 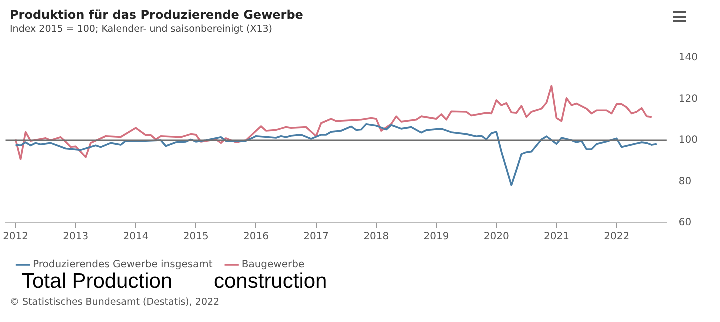 I want to click on y-tick-label: 60, so click(x=685, y=223).